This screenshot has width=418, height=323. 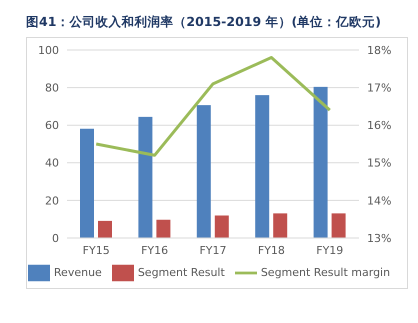 I want to click on x-tick-label: FY17, so click(x=213, y=250).